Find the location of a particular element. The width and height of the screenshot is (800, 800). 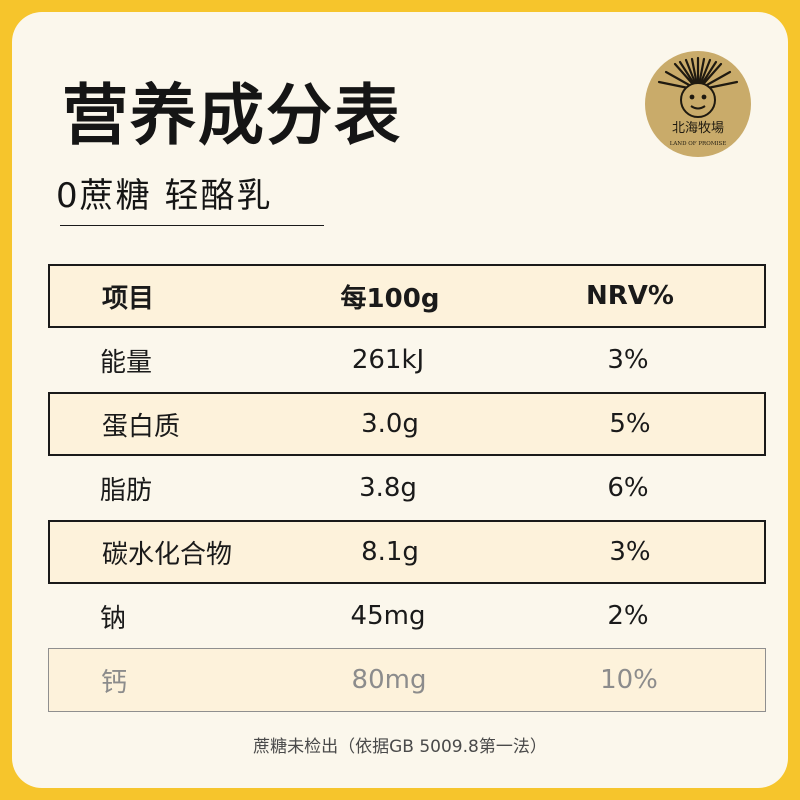

nutrient-amount: 3.0g is located at coordinates (390, 424).